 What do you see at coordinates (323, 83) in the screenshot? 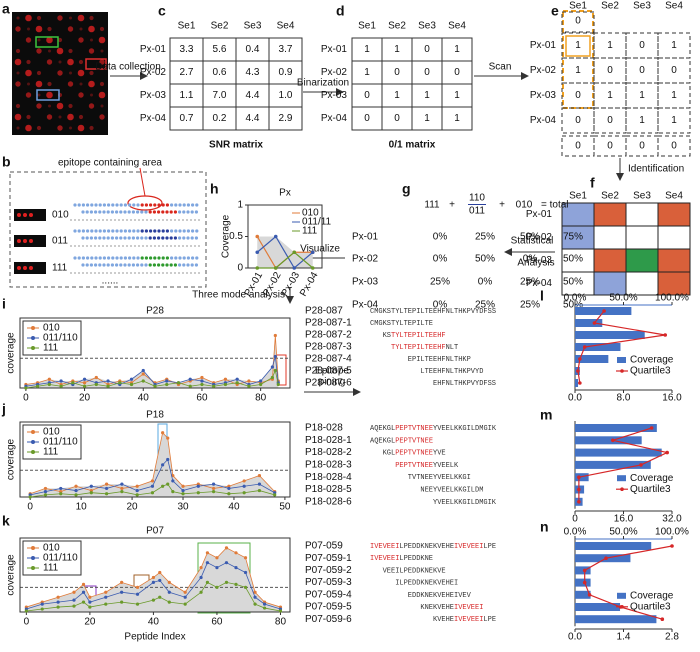
I see `arrow-label: Binarization` at bounding box center [323, 83].